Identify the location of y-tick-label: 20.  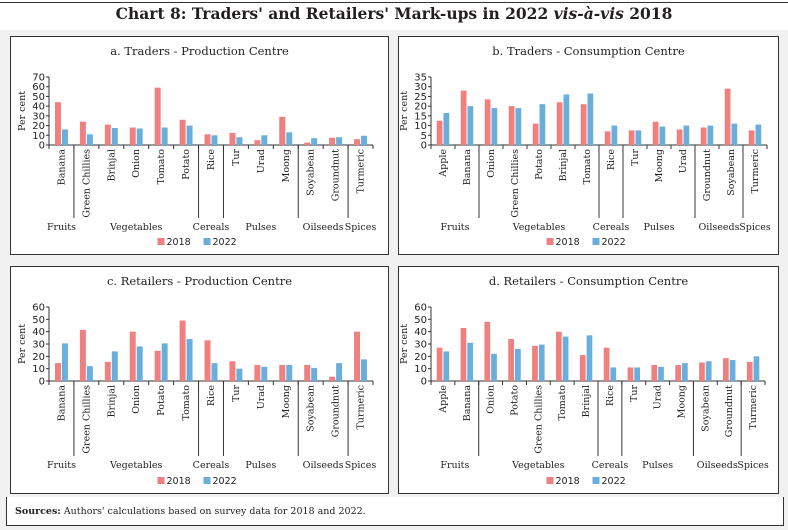
(38, 126).